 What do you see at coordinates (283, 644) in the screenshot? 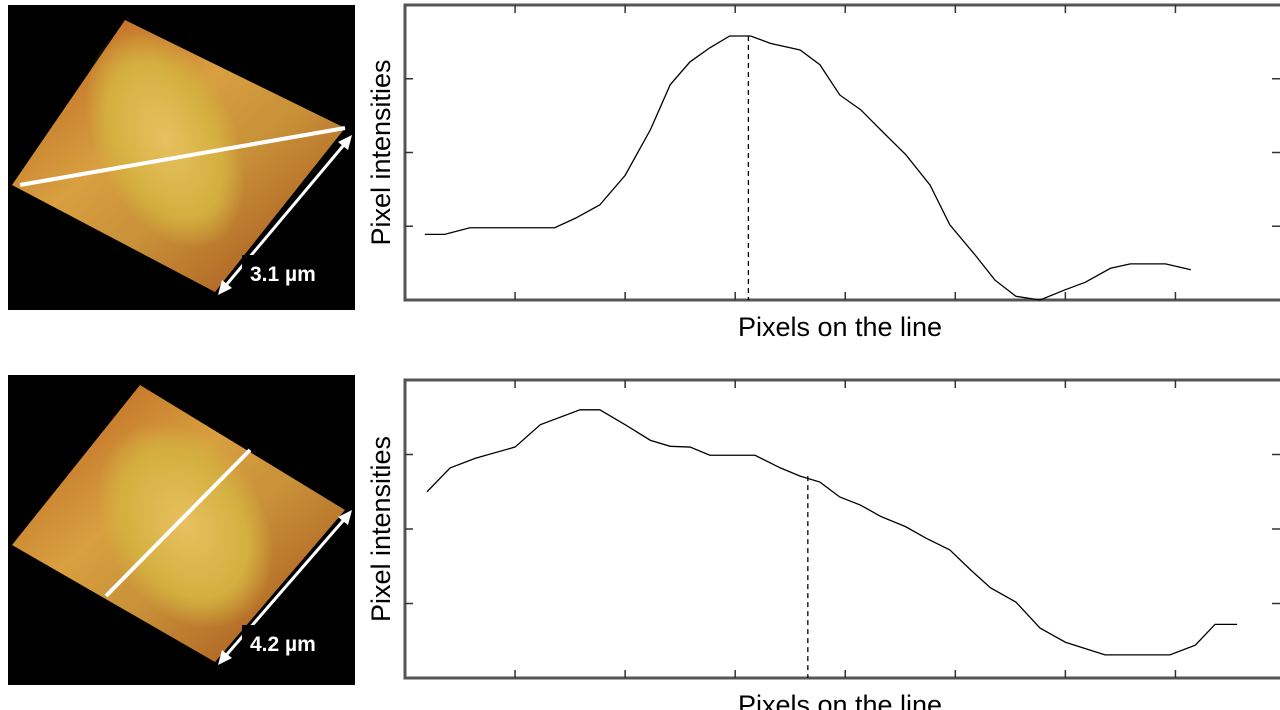
I see `image-label: 4.2 µm` at bounding box center [283, 644].